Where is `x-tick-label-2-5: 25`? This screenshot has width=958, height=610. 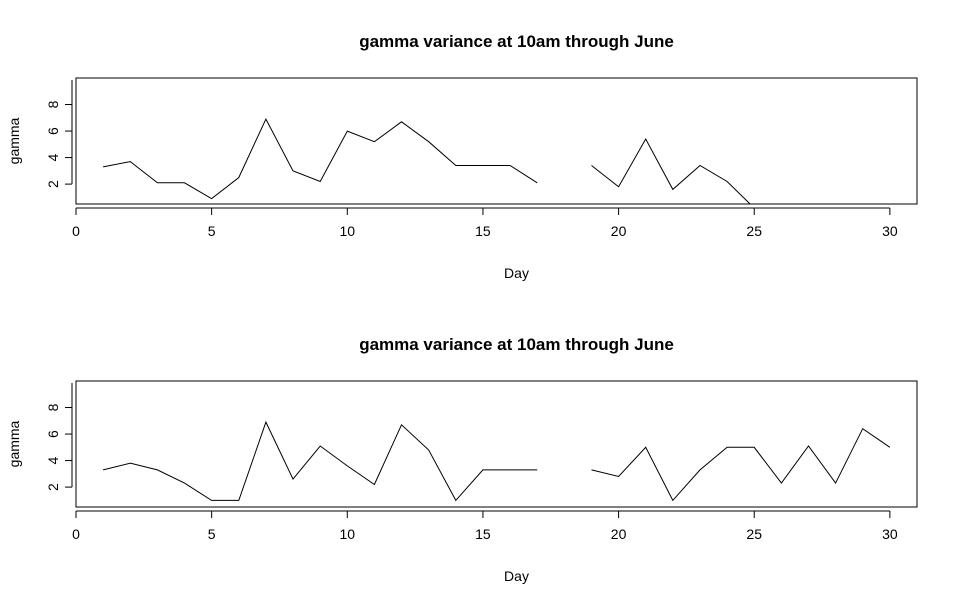
x-tick-label-2-5: 25 is located at coordinates (754, 534).